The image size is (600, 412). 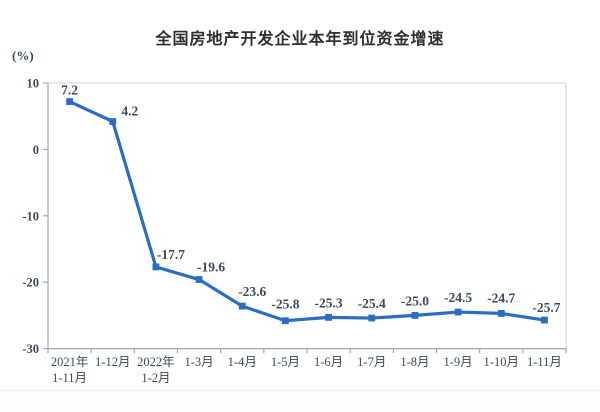 I want to click on y-tick-label: -30, so click(x=30, y=349).